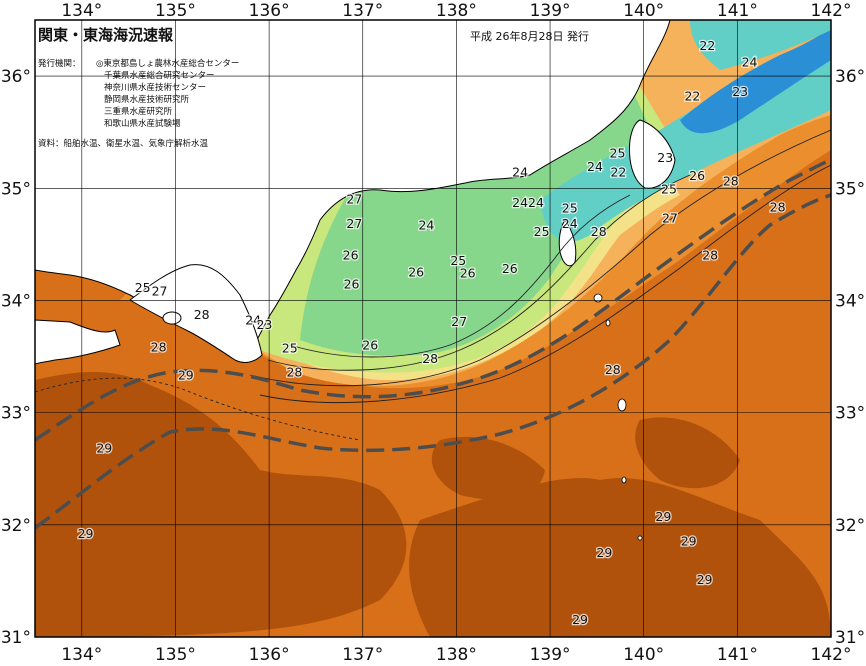 This screenshot has width=866, height=666. Describe the element at coordinates (155, 87) in the screenshot. I see `publisher-institution-3: 神奈川県水産技術センター` at that location.